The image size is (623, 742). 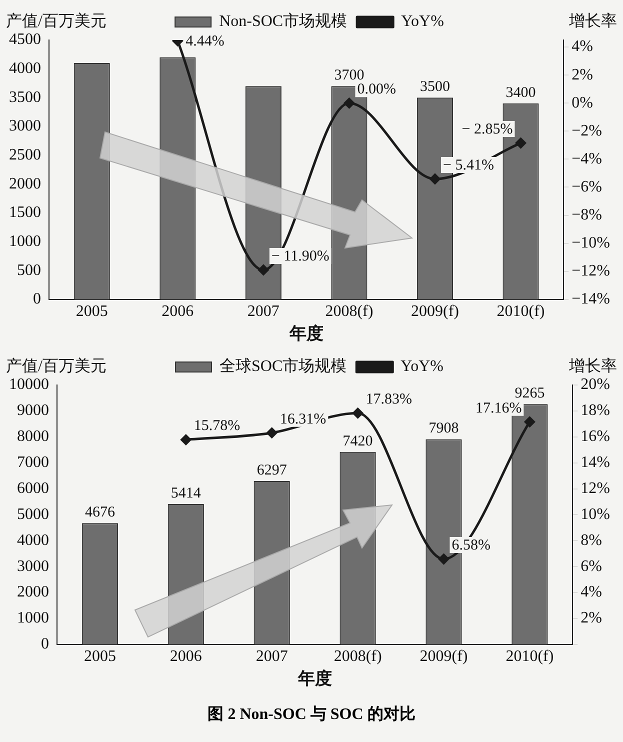 I want to click on y2-tick-label: 8%, so click(x=591, y=540).